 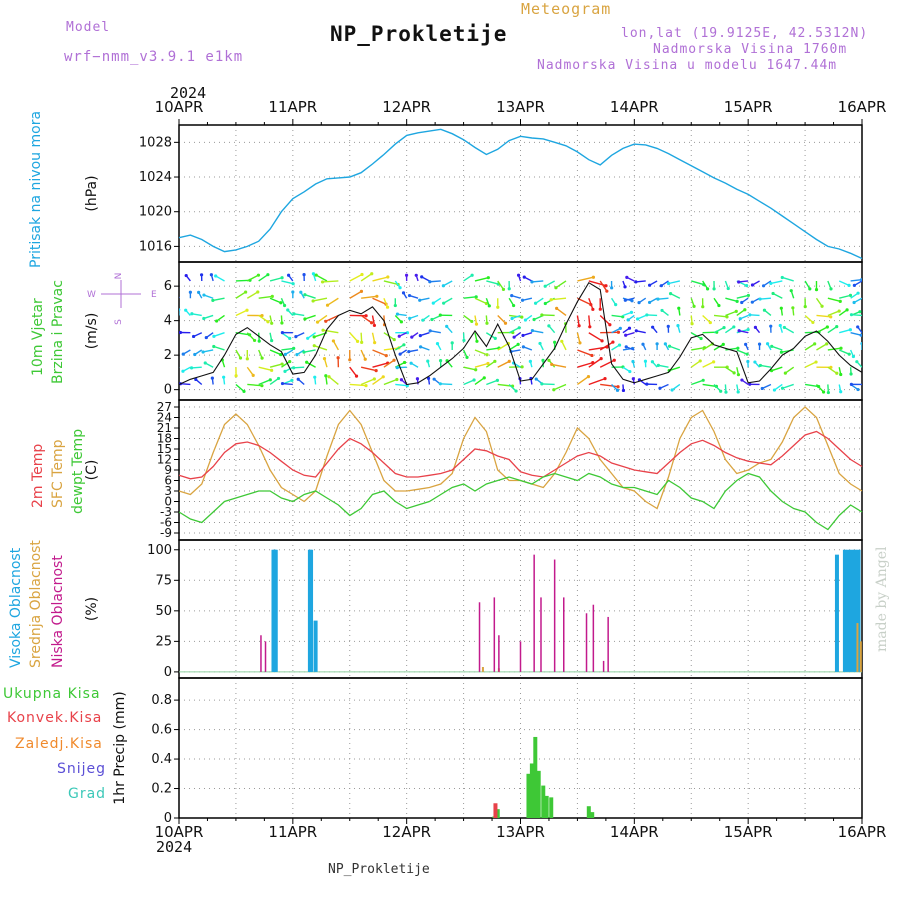 I want to click on model-name: wrf−nmm_v3.9.1 e1km, so click(x=154, y=57).